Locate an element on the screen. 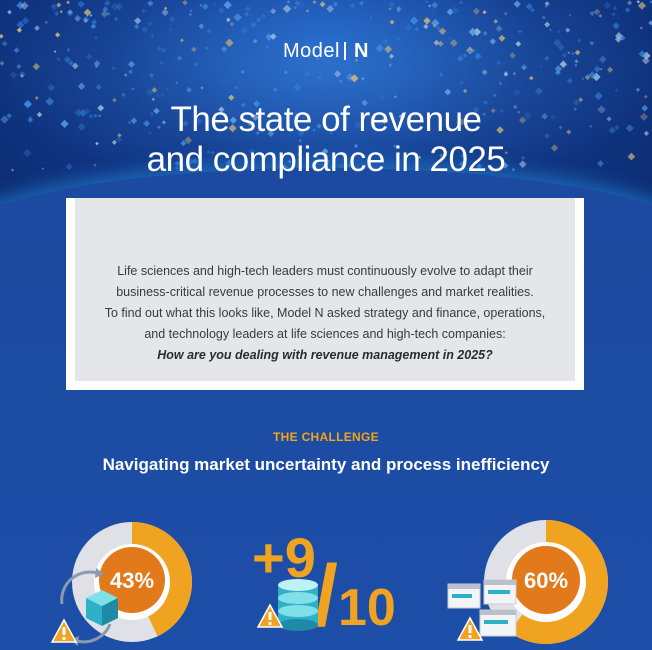 The width and height of the screenshot is (652, 650). stat-43-graphic: 43% is located at coordinates (121, 584).